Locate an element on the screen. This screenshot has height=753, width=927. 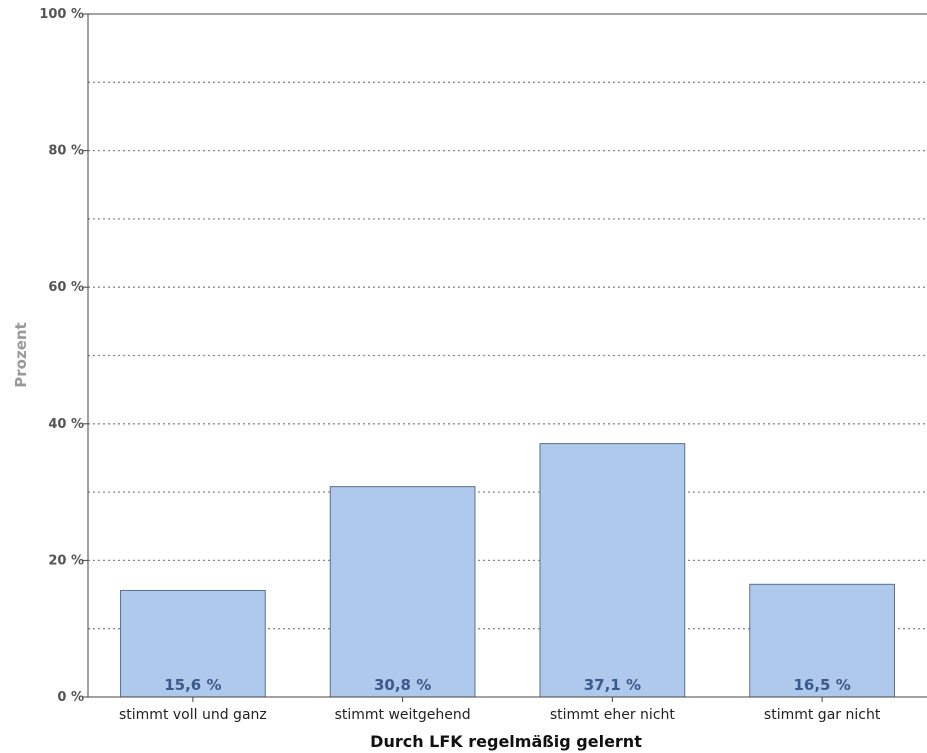
y-tick-label: 100 % is located at coordinates (61, 14).